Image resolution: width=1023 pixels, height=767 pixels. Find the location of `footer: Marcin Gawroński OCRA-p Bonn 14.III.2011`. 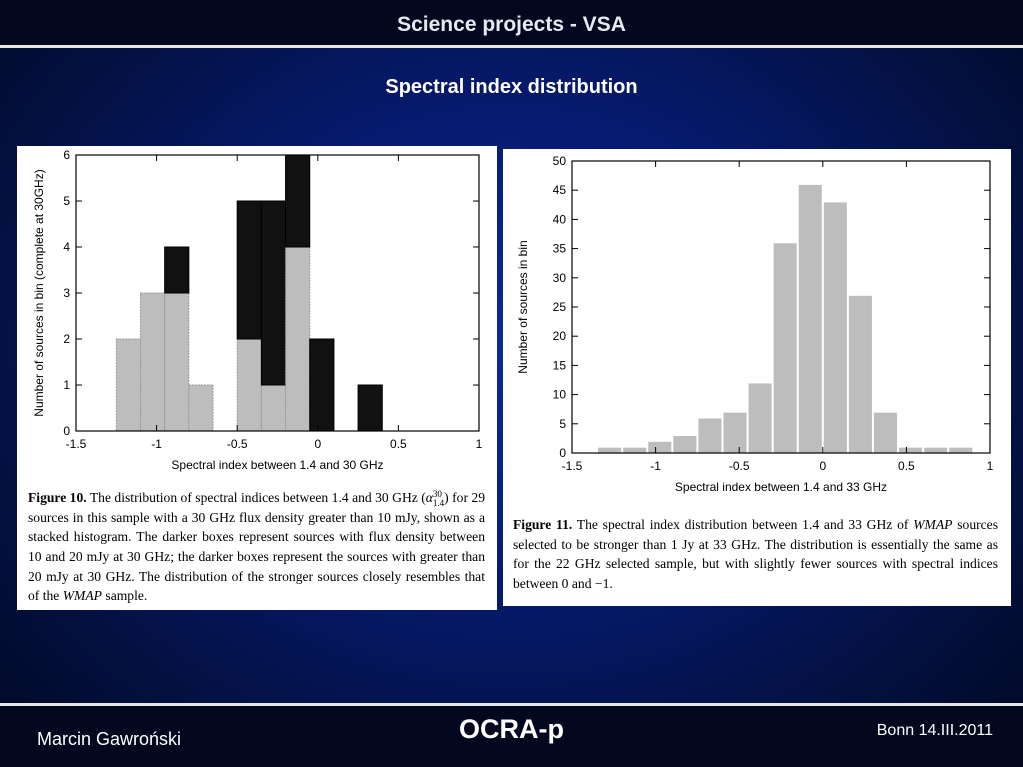

footer: Marcin Gawroński OCRA-p Bonn 14.III.2011 is located at coordinates (511, 736).